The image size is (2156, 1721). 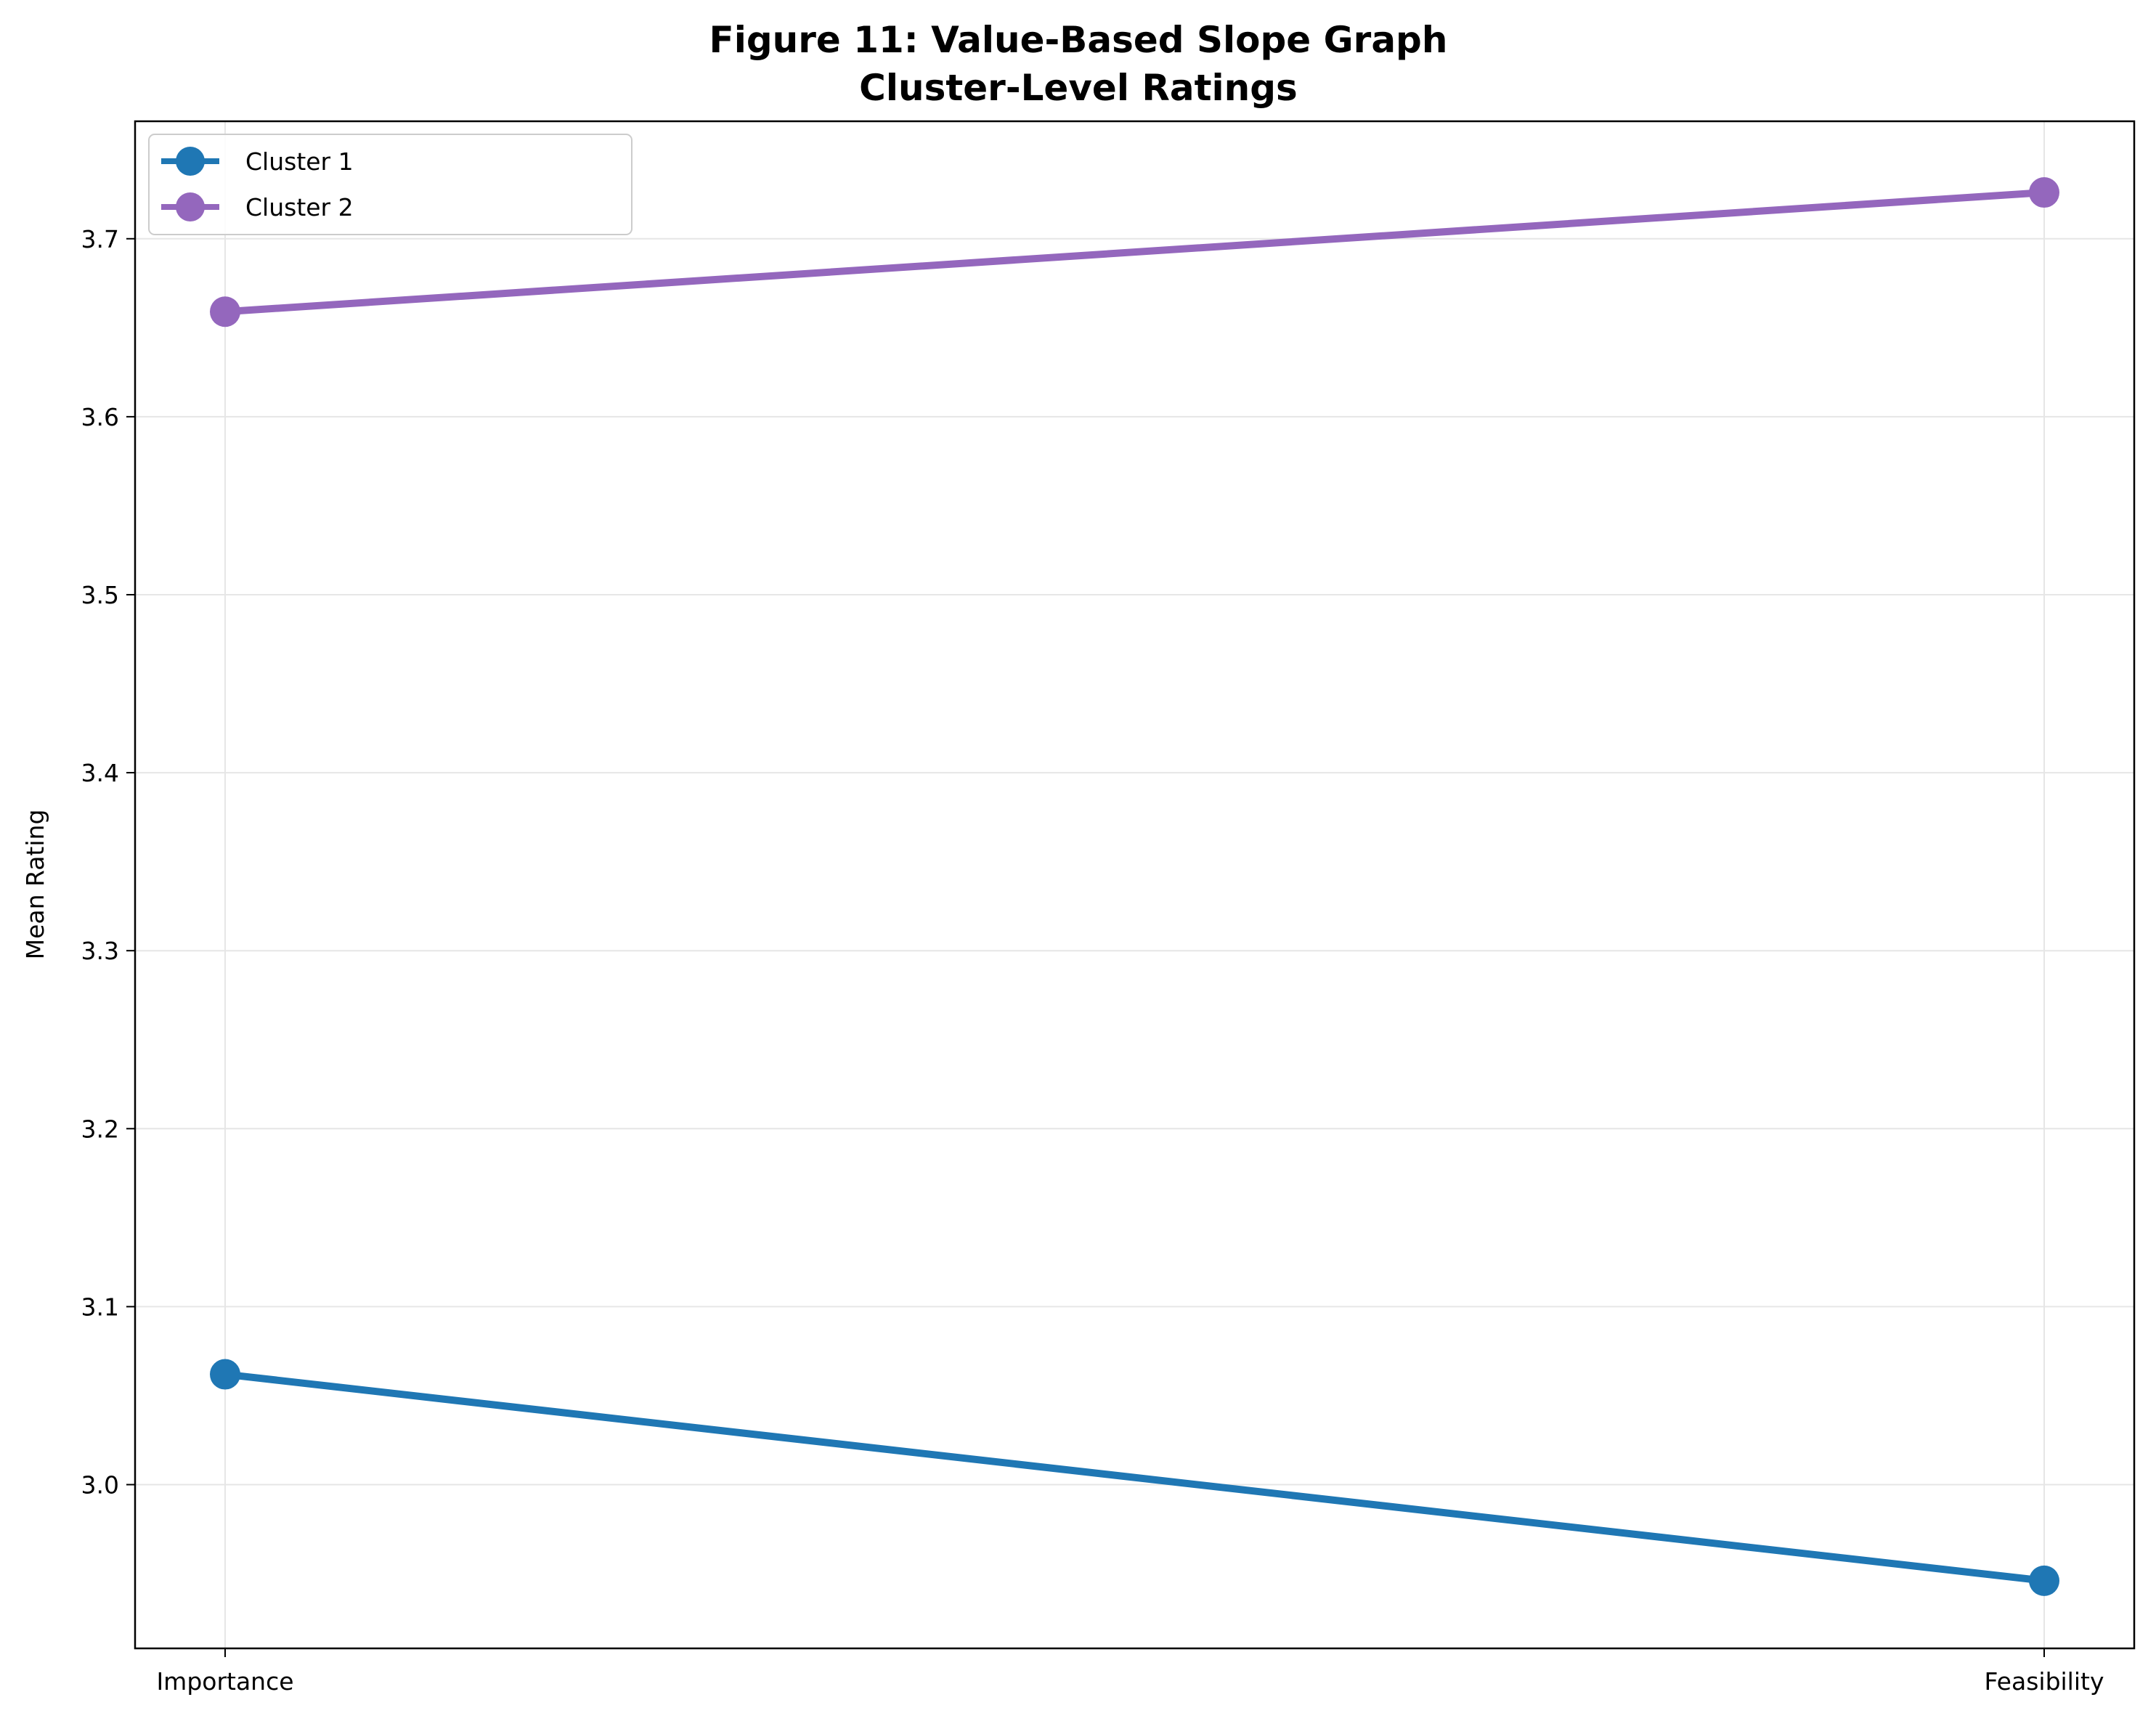 What do you see at coordinates (35, 885) in the screenshot?
I see `y-axis-label: Mean Rating` at bounding box center [35, 885].